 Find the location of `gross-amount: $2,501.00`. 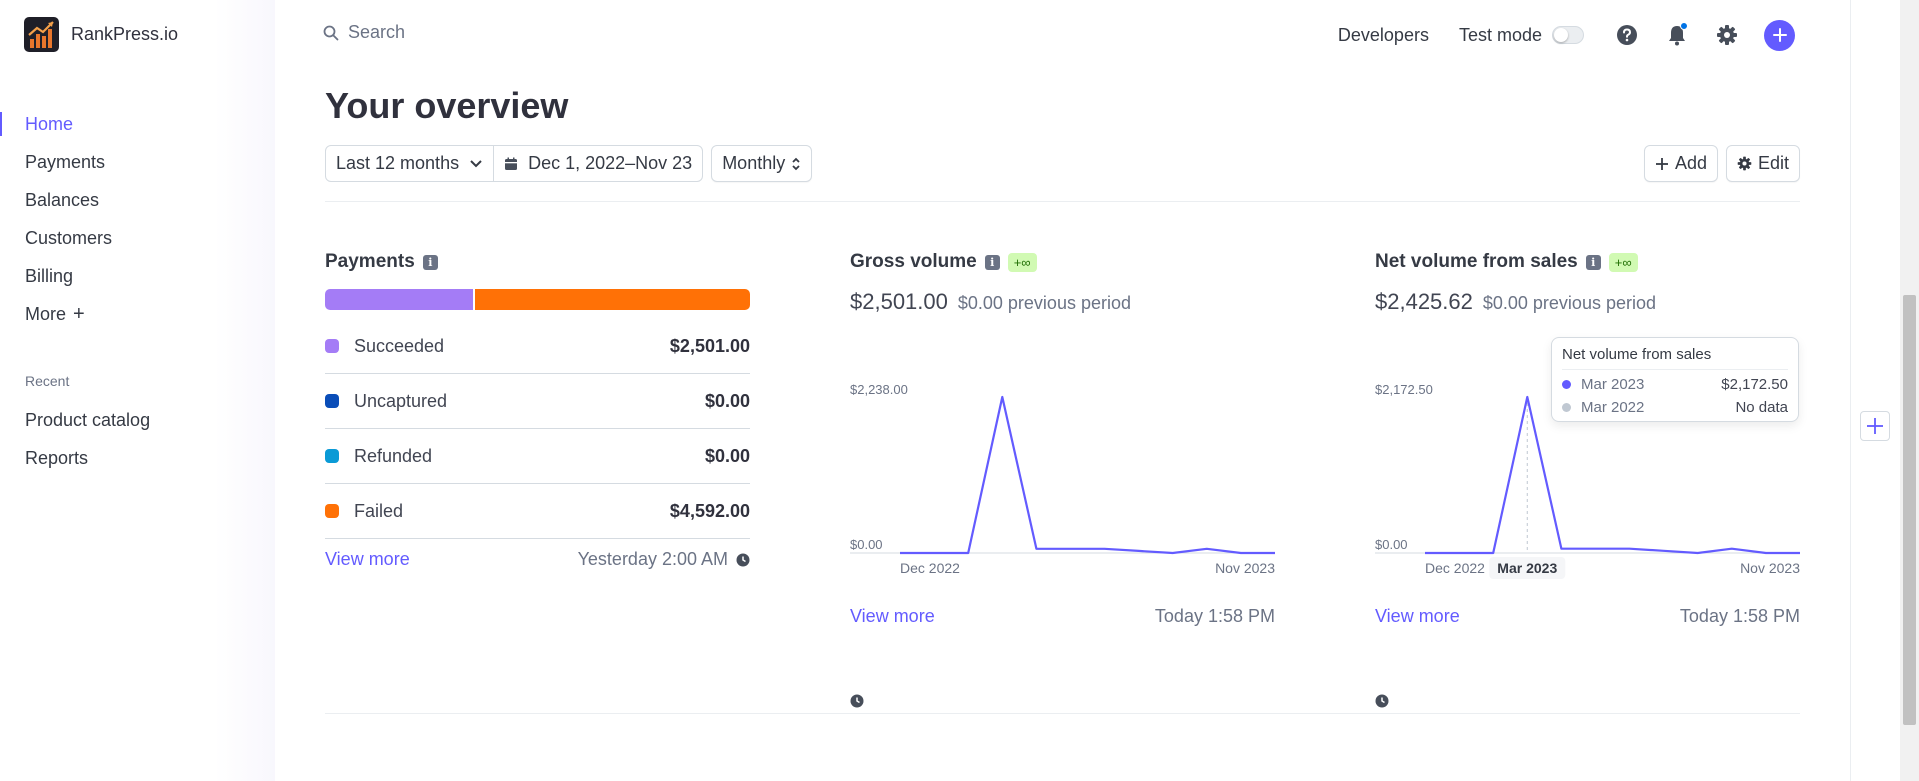

gross-amount: $2,501.00 is located at coordinates (899, 301).